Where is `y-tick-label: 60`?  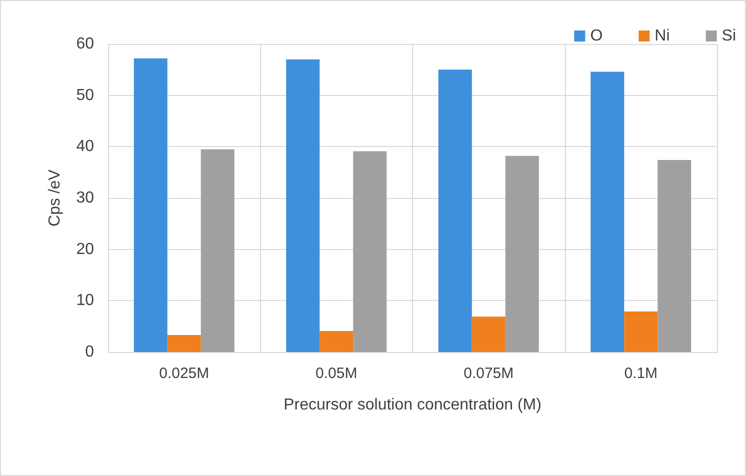
y-tick-label: 60 is located at coordinates (85, 44).